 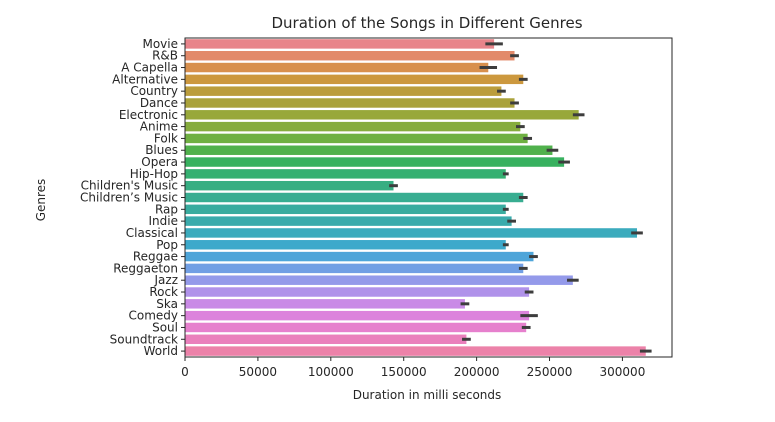 I want to click on y-tick-label: Reggaeton, so click(x=145, y=268).